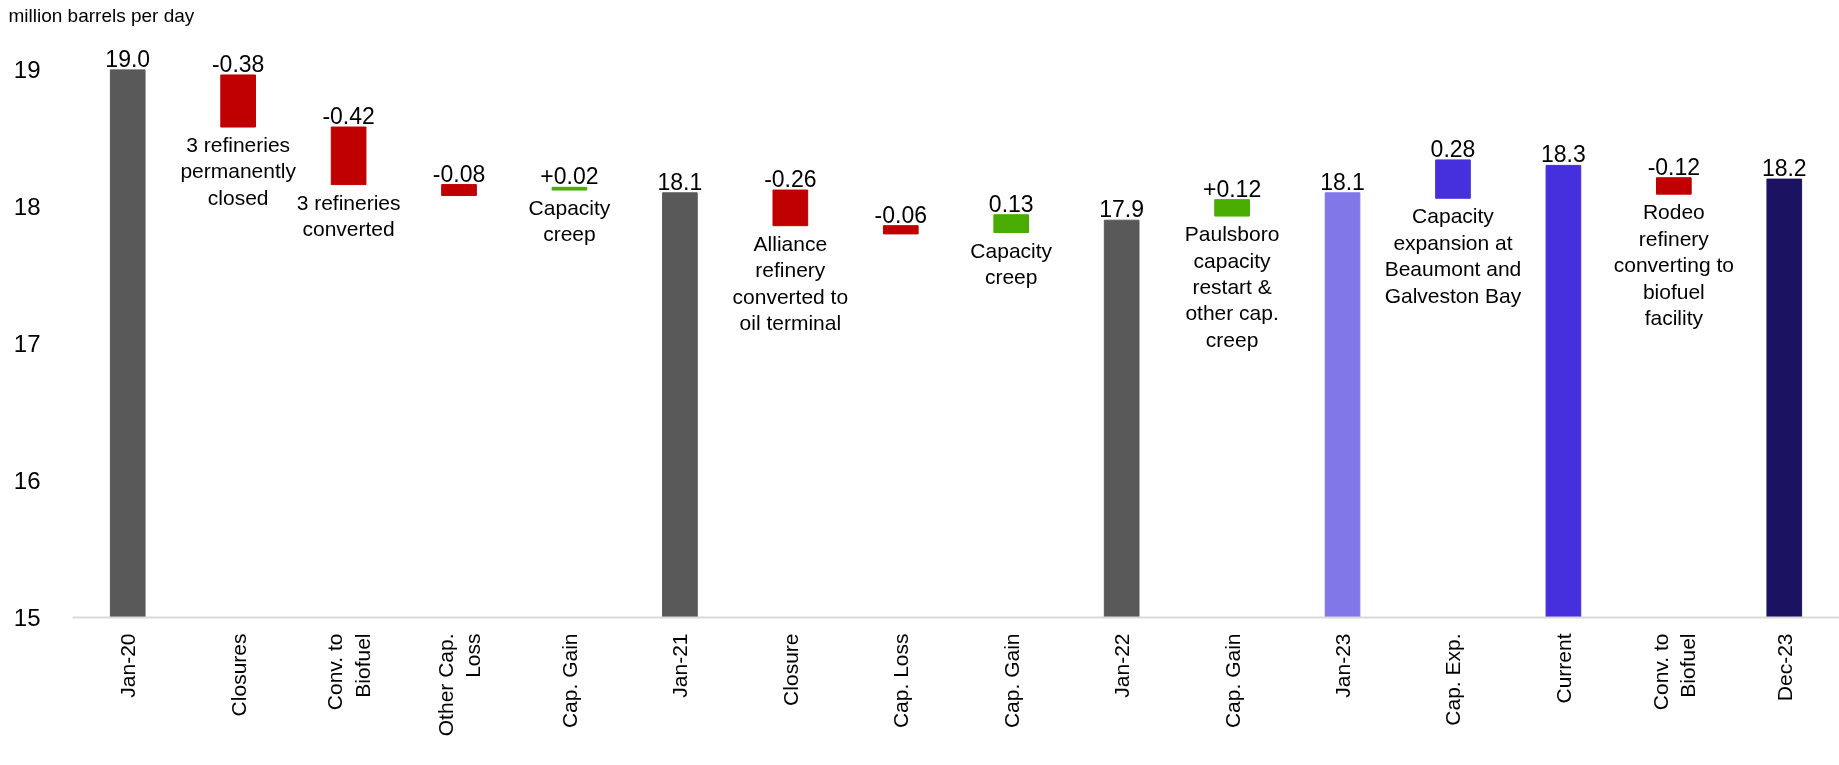 This screenshot has width=1839, height=765. What do you see at coordinates (790, 669) in the screenshot?
I see `x-tick-label: Closure` at bounding box center [790, 669].